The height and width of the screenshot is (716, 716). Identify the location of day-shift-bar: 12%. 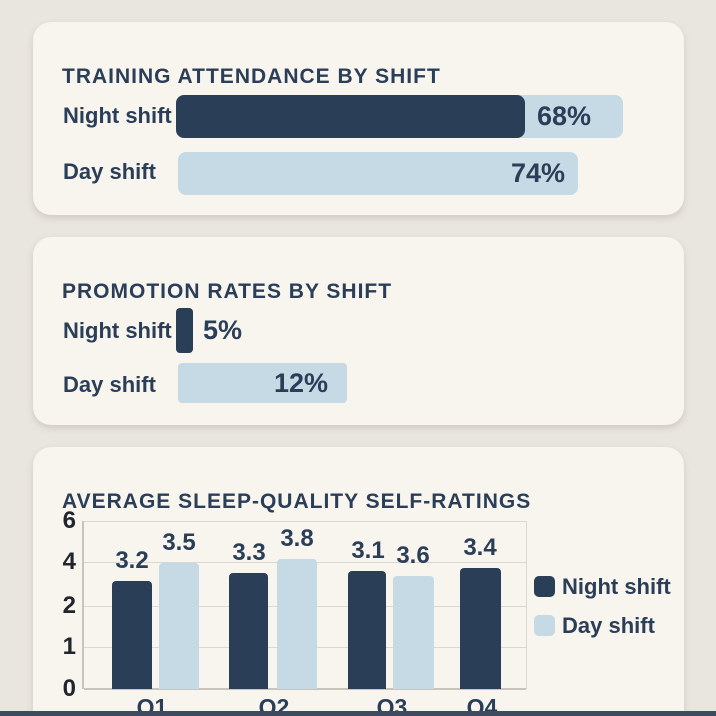
(262, 383).